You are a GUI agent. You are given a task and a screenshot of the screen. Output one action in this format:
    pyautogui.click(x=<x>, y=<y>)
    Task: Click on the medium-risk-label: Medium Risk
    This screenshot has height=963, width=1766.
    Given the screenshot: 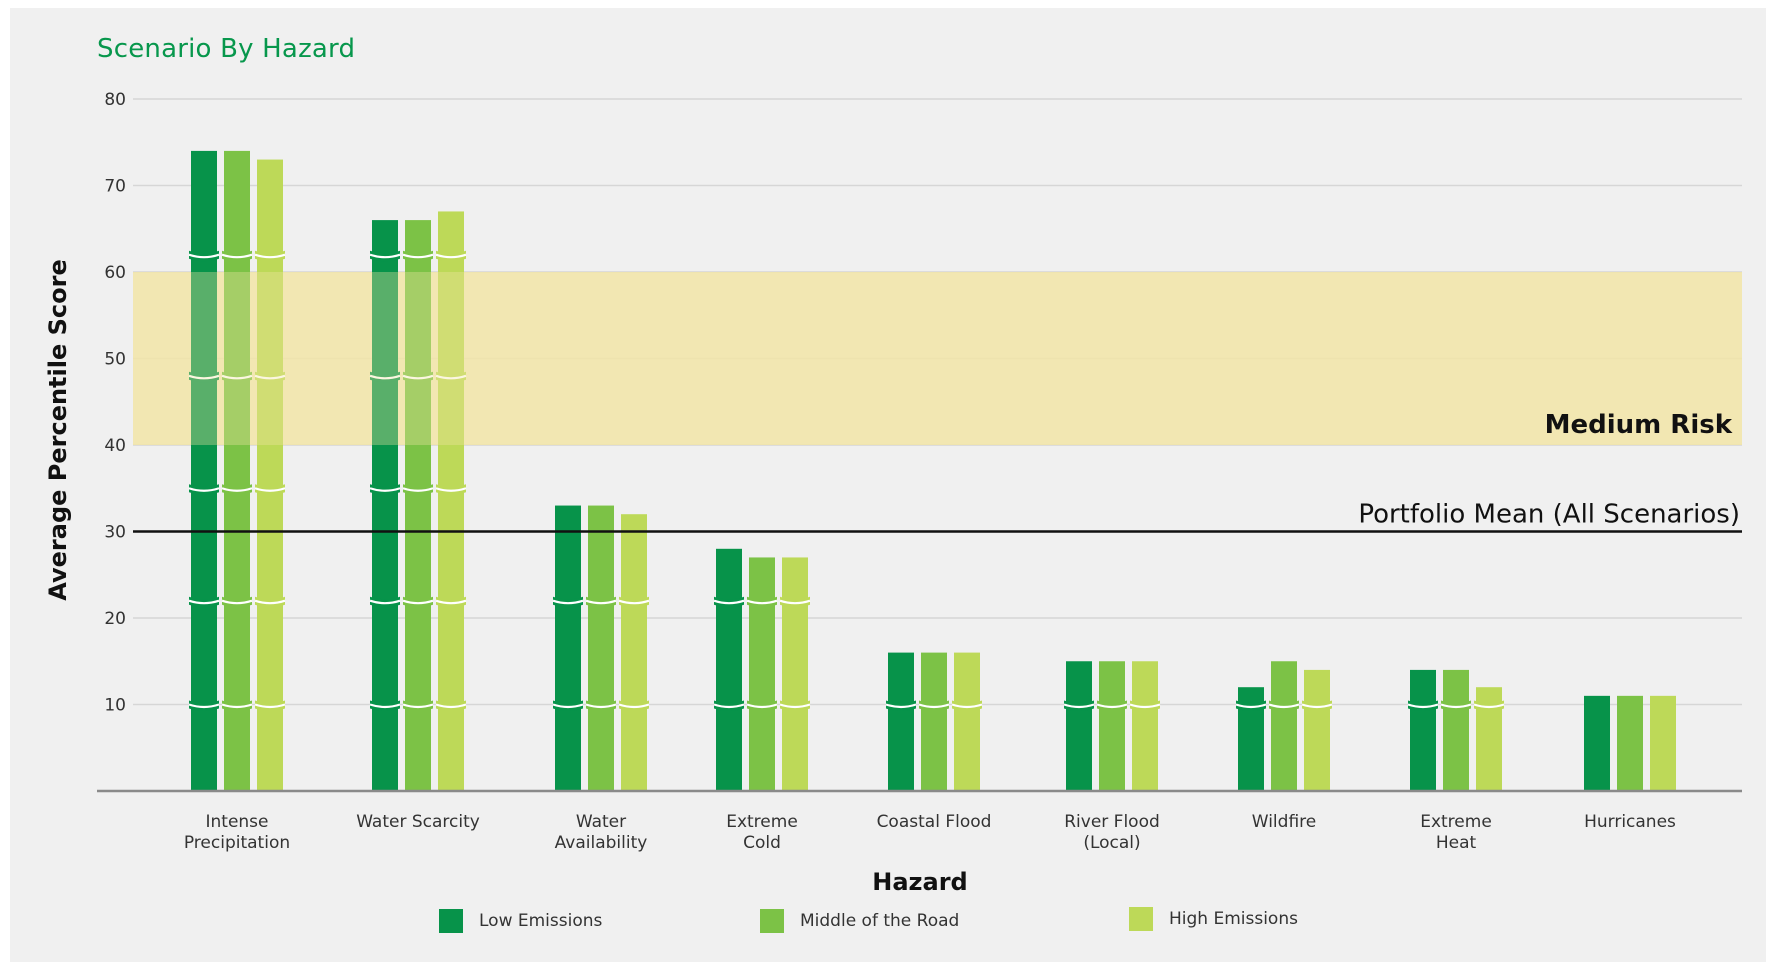 What is the action you would take?
    pyautogui.click(x=1639, y=425)
    